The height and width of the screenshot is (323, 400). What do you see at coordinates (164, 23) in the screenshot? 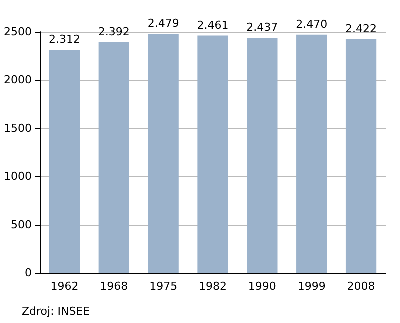
I see `data-label: 2.479` at bounding box center [164, 23].